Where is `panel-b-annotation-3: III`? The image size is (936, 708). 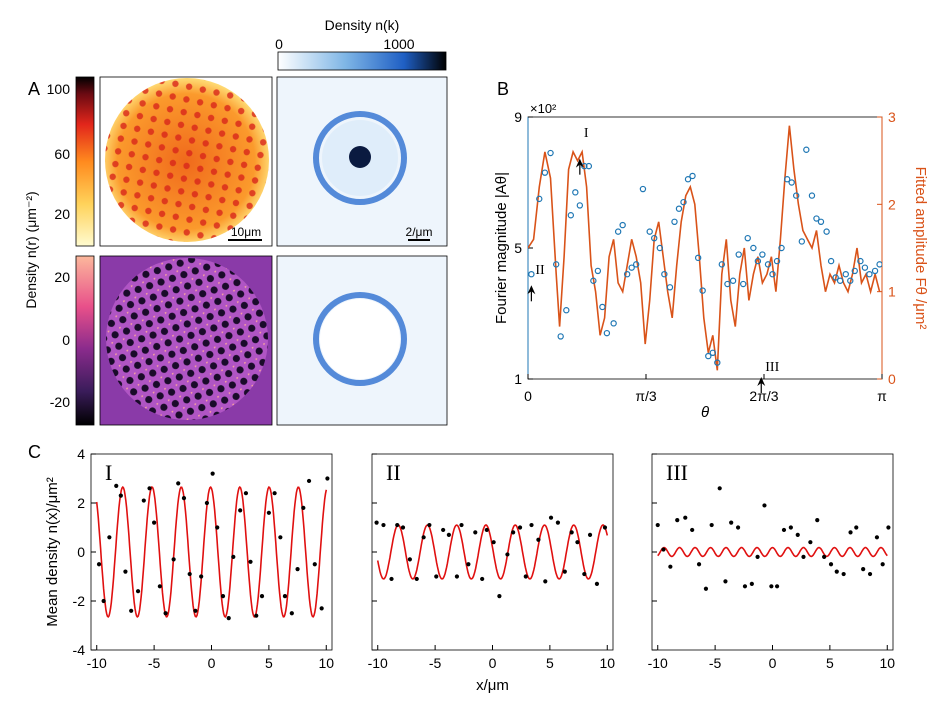
panel-b-annotation-3: III is located at coordinates (772, 367).